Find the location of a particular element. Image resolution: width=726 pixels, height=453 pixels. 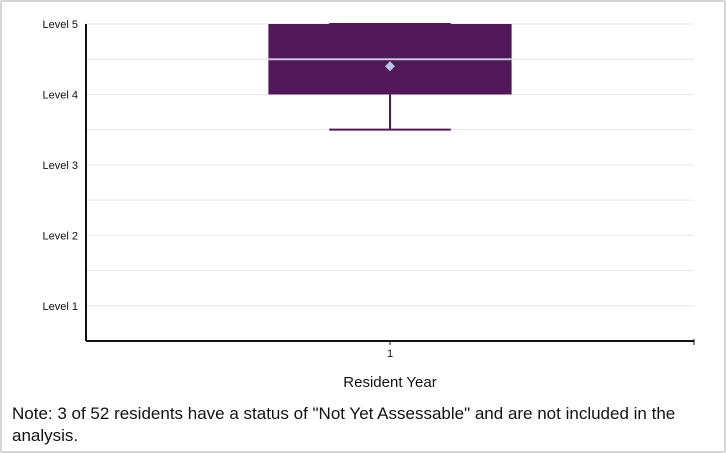

y-tick-label: Level 4 is located at coordinates (60, 95).